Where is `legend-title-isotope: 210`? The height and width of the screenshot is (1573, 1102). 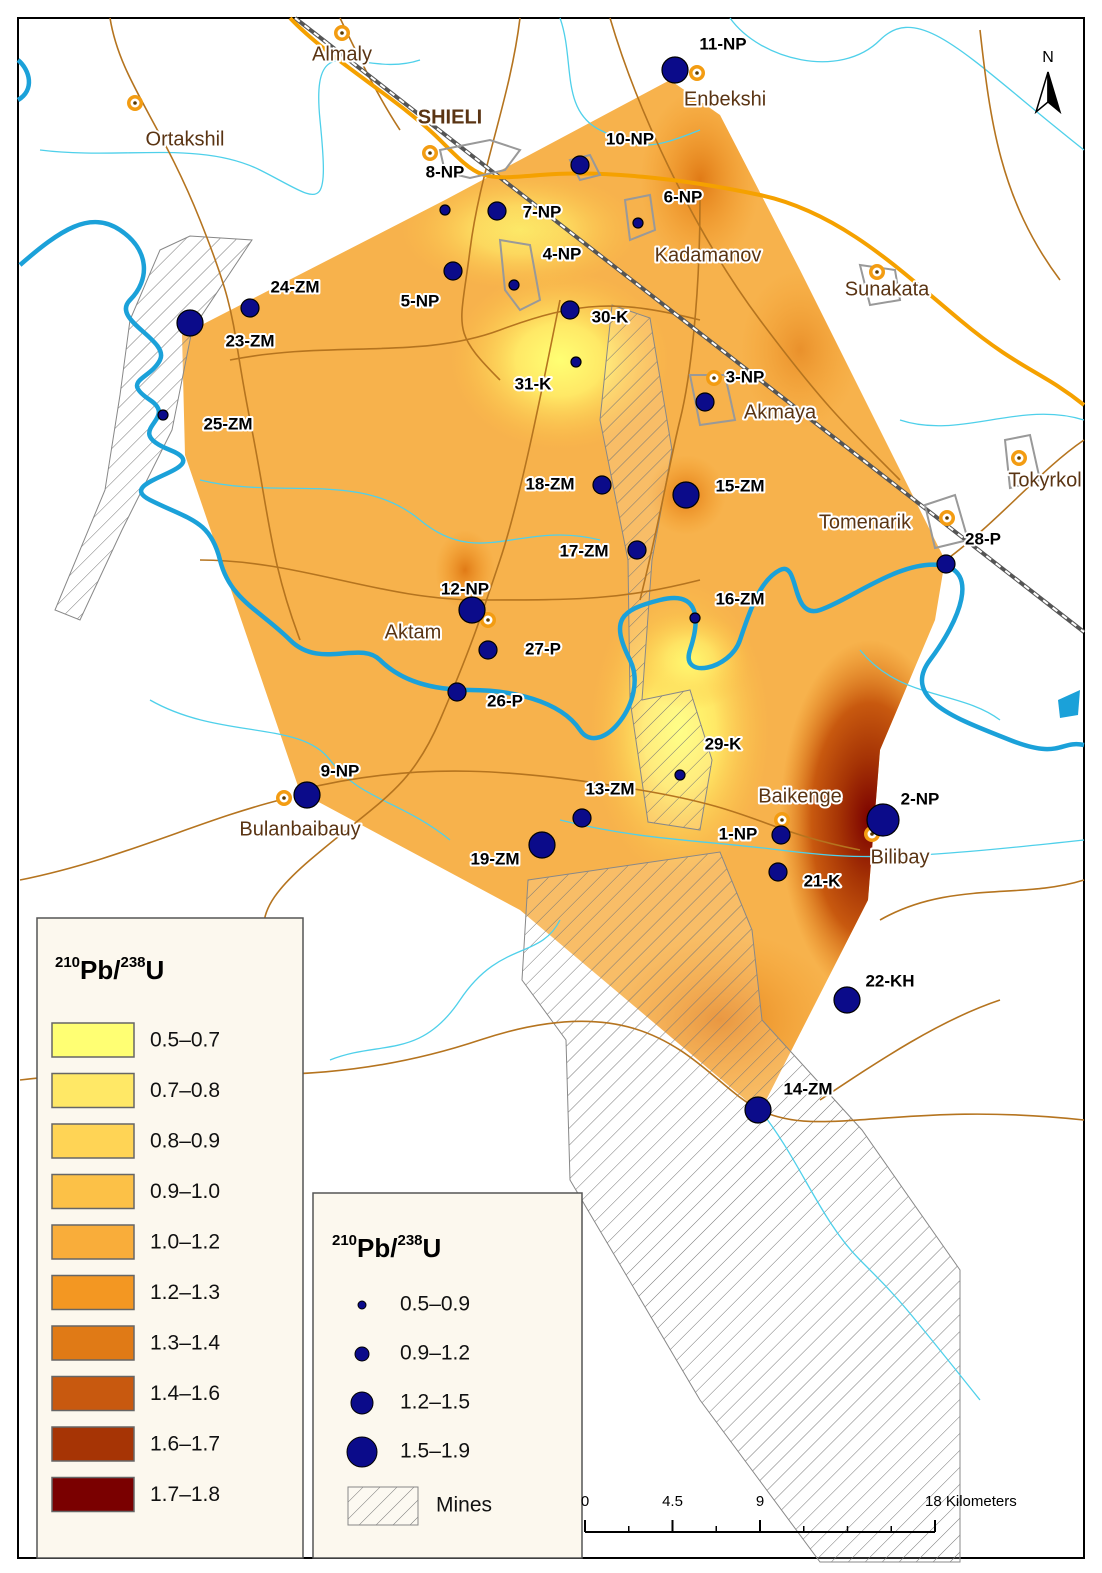 legend-title-isotope: 210 is located at coordinates (67, 962).